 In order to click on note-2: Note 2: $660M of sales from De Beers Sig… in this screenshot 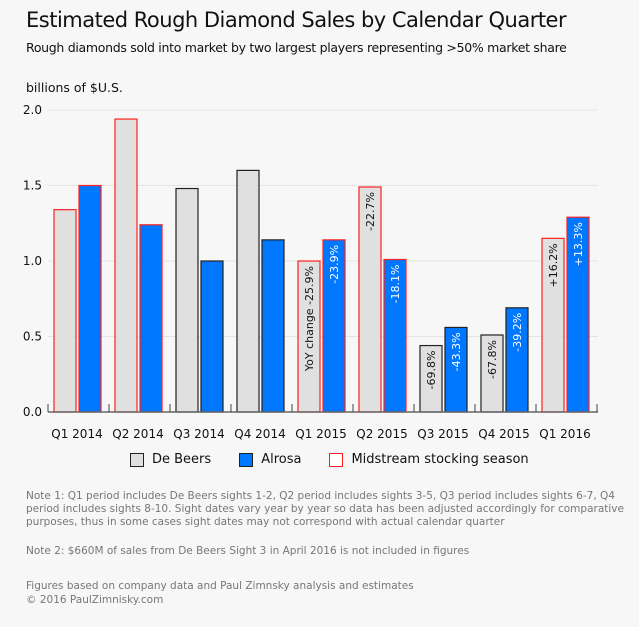, I will do `click(248, 551)`.